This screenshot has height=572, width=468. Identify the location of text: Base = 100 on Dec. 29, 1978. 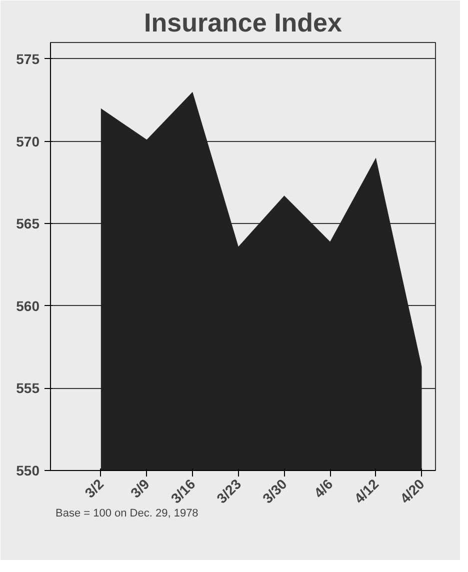
(127, 514).